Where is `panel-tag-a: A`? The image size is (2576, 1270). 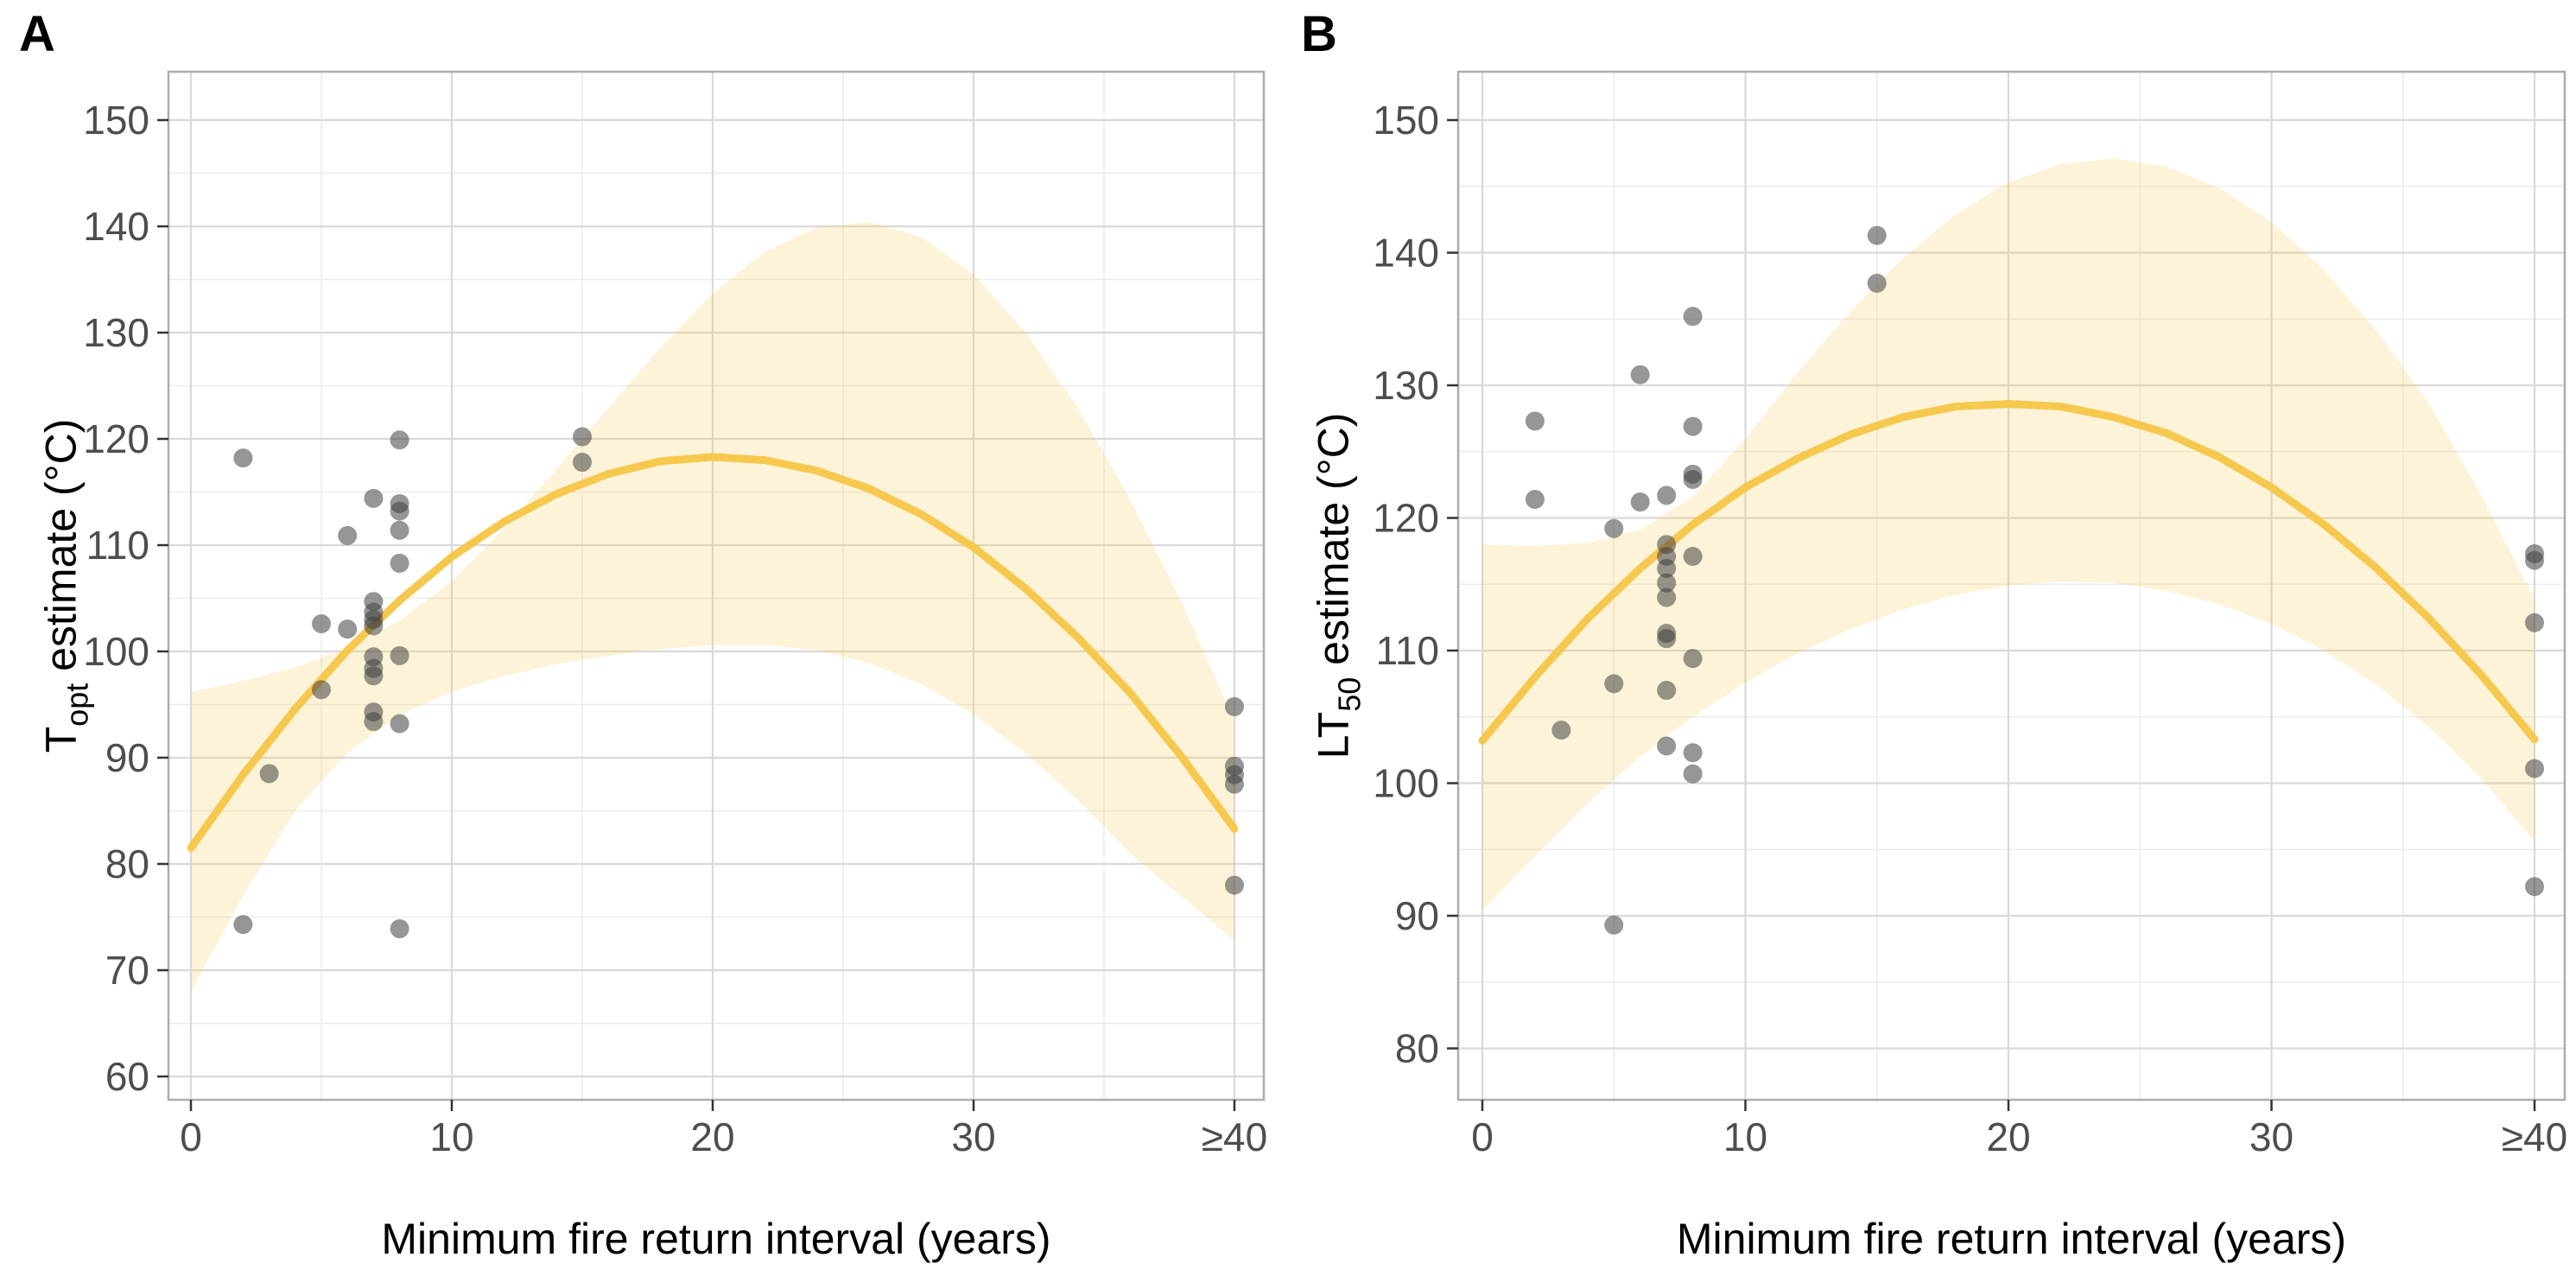
panel-tag-a: A is located at coordinates (37, 34).